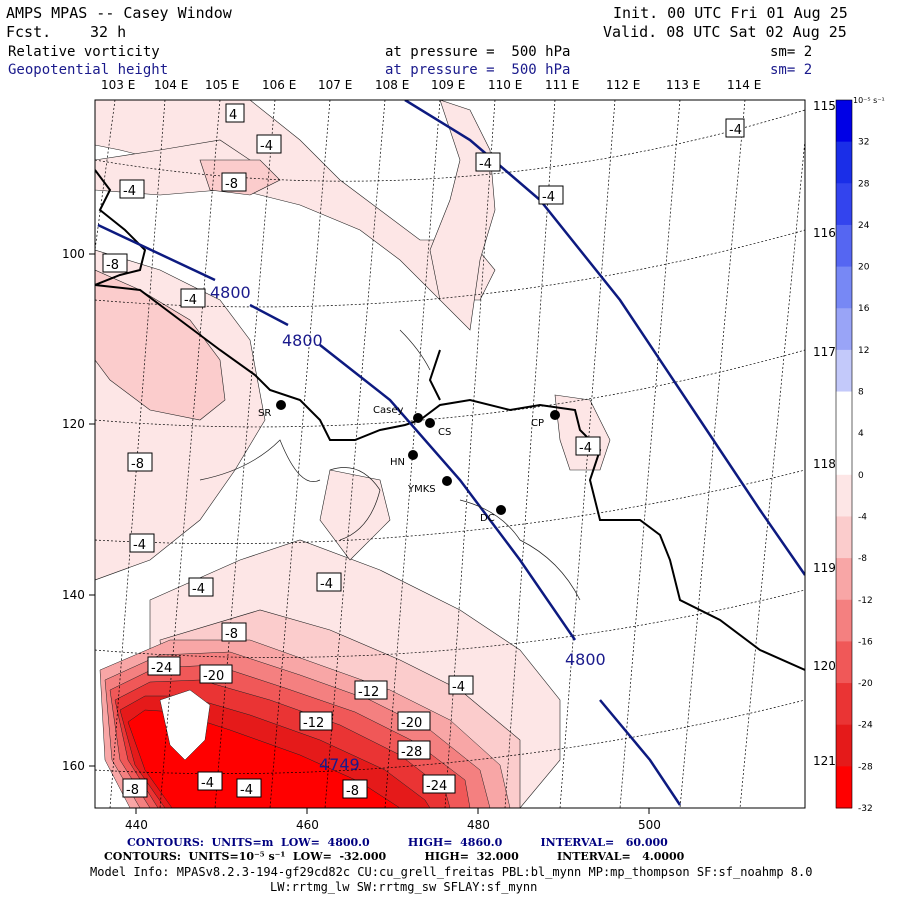  Describe the element at coordinates (562, 85) in the screenshot. I see `lon-label: 111 E` at that location.